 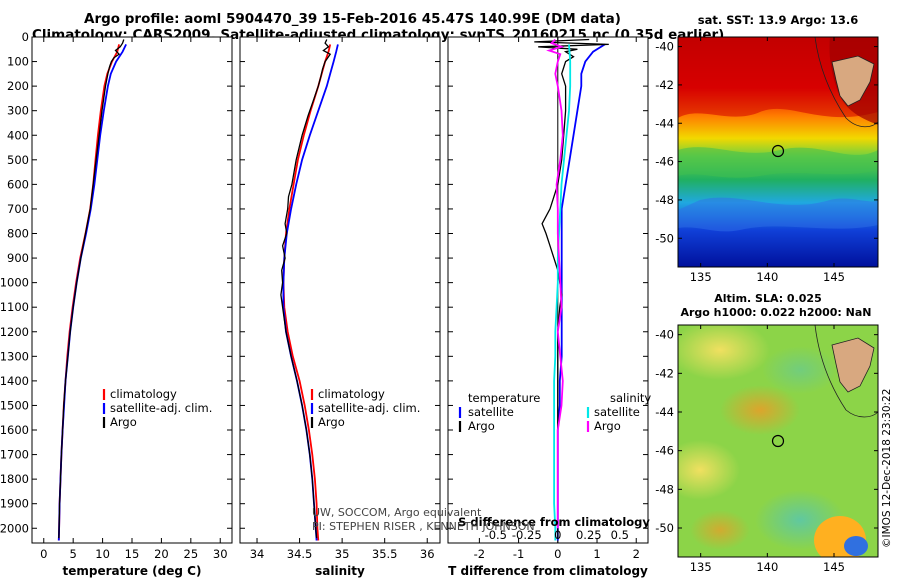 What do you see at coordinates (548, 571) in the screenshot?
I see `difference-xlabel: T difference from climatology` at bounding box center [548, 571].